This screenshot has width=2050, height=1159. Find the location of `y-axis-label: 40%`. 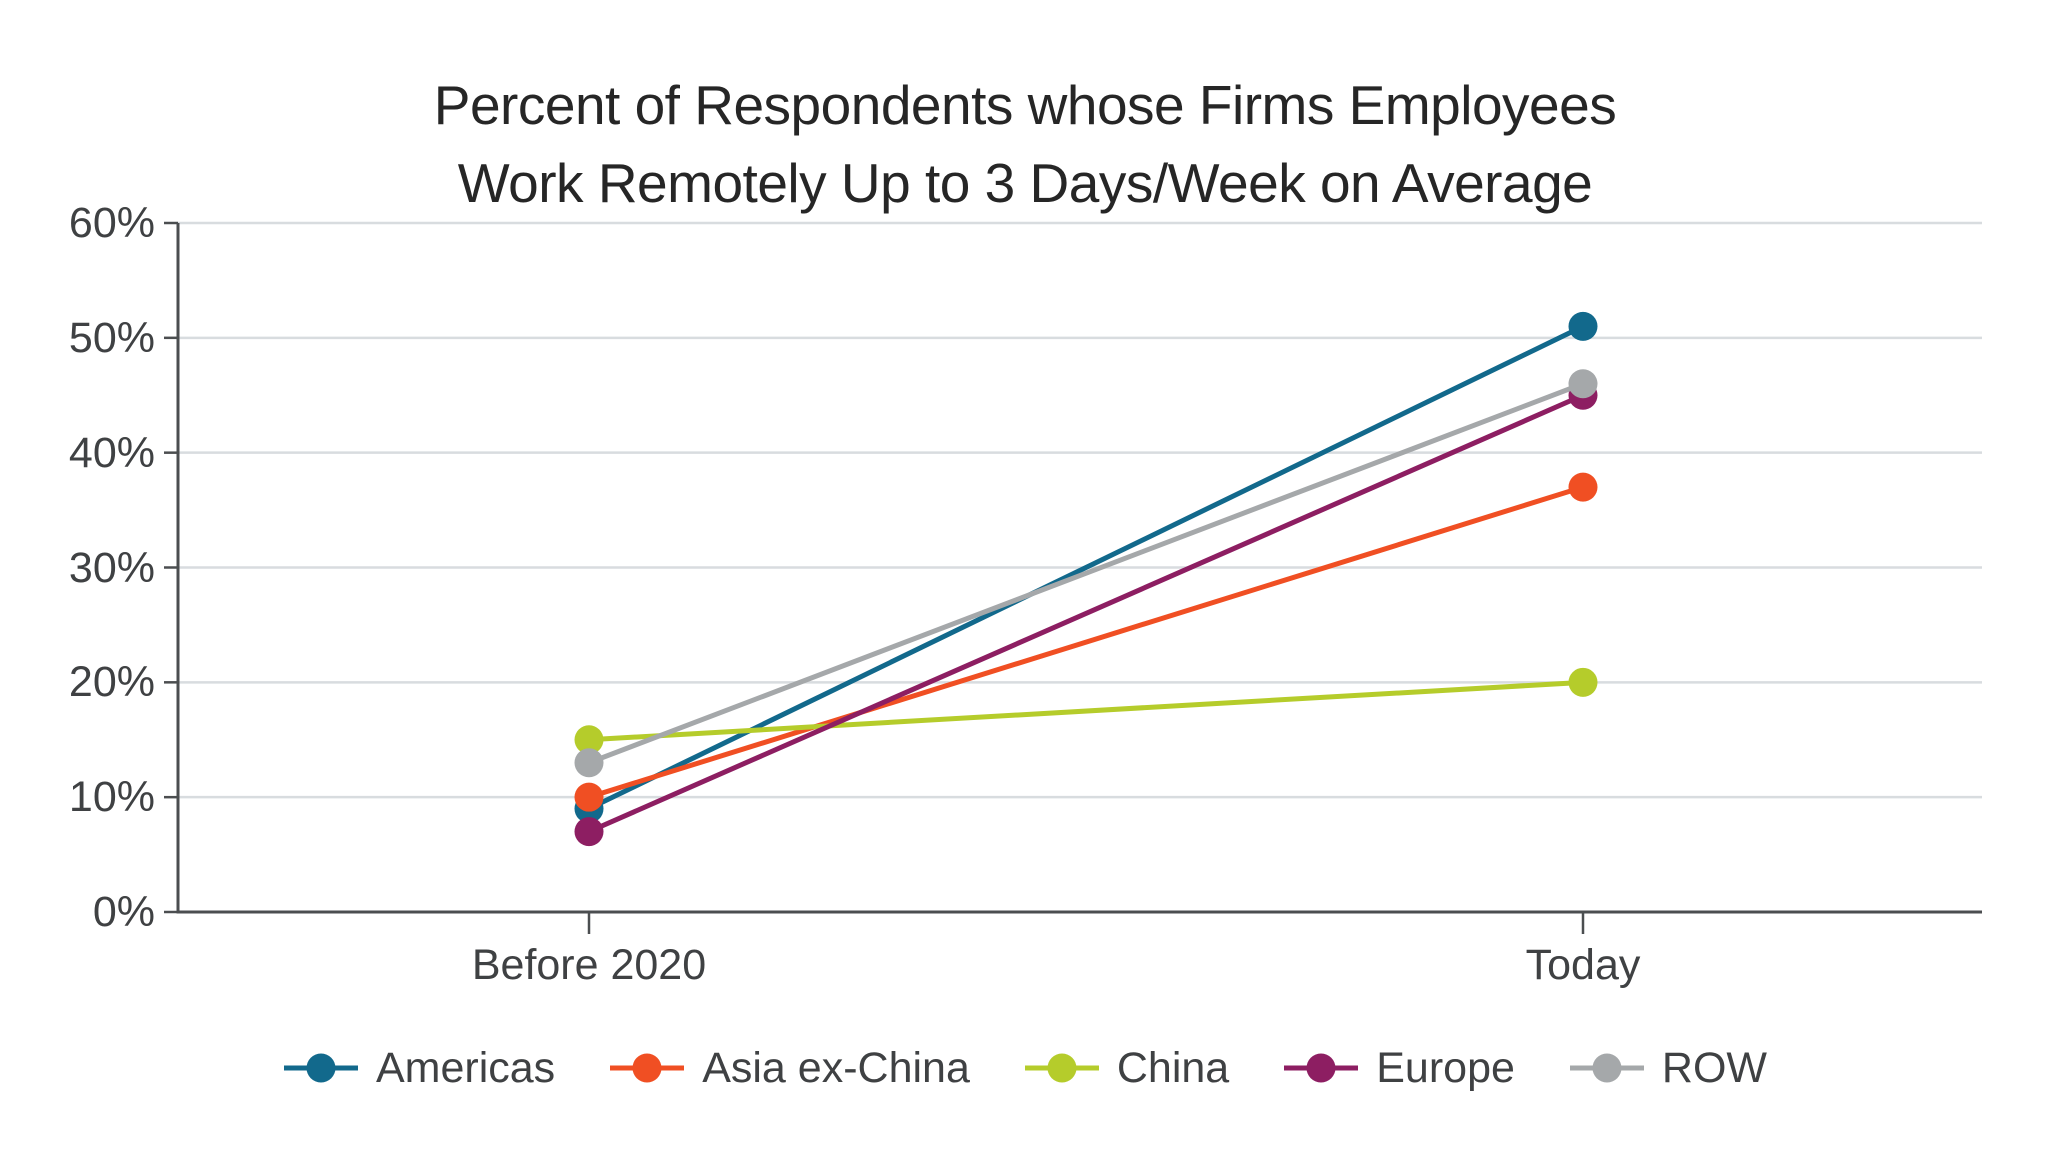

y-axis-label: 40% is located at coordinates (111, 452).